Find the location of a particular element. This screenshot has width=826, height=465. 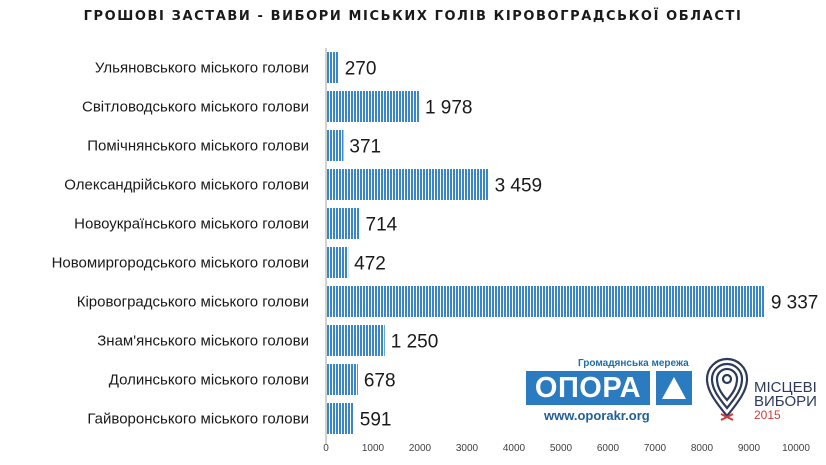

category-label: Ульяновського міського голови is located at coordinates (202, 68).